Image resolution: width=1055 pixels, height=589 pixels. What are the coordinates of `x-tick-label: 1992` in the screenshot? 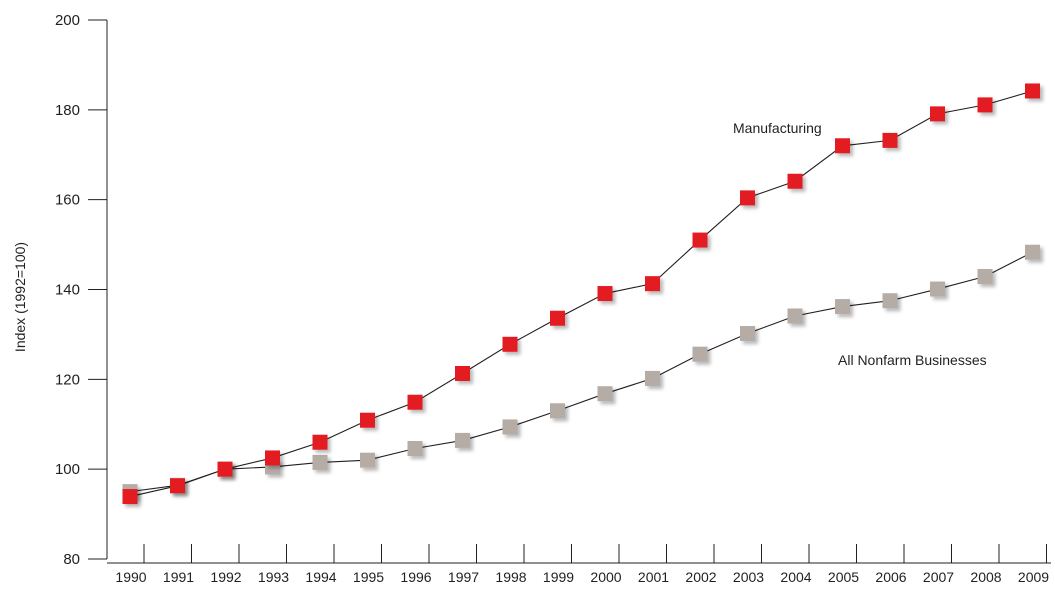 It's located at (225, 577).